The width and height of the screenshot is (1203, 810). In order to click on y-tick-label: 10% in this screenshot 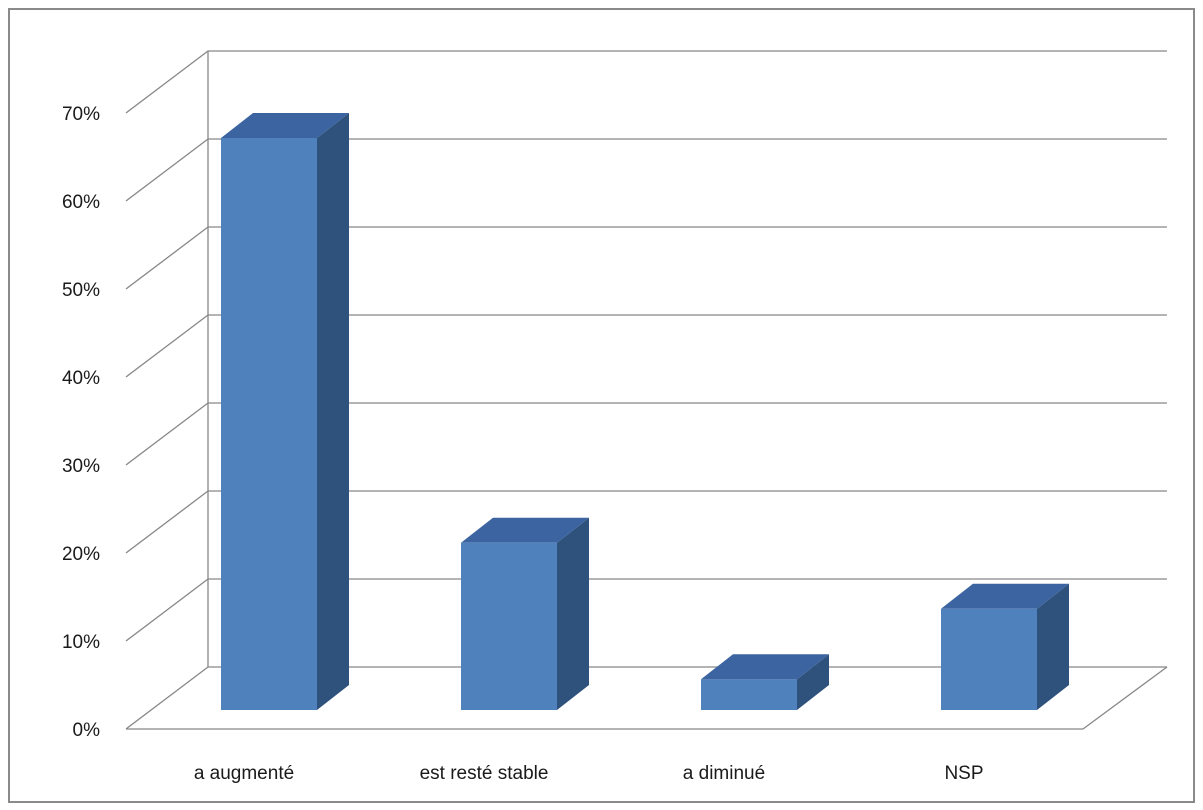, I will do `click(81, 642)`.